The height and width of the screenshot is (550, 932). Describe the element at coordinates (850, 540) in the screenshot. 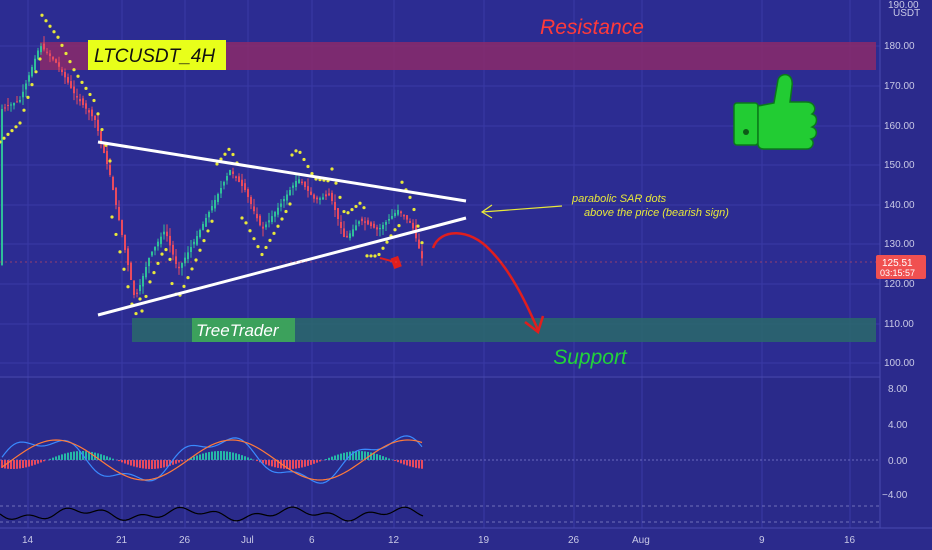

I see `time-label: 16` at that location.